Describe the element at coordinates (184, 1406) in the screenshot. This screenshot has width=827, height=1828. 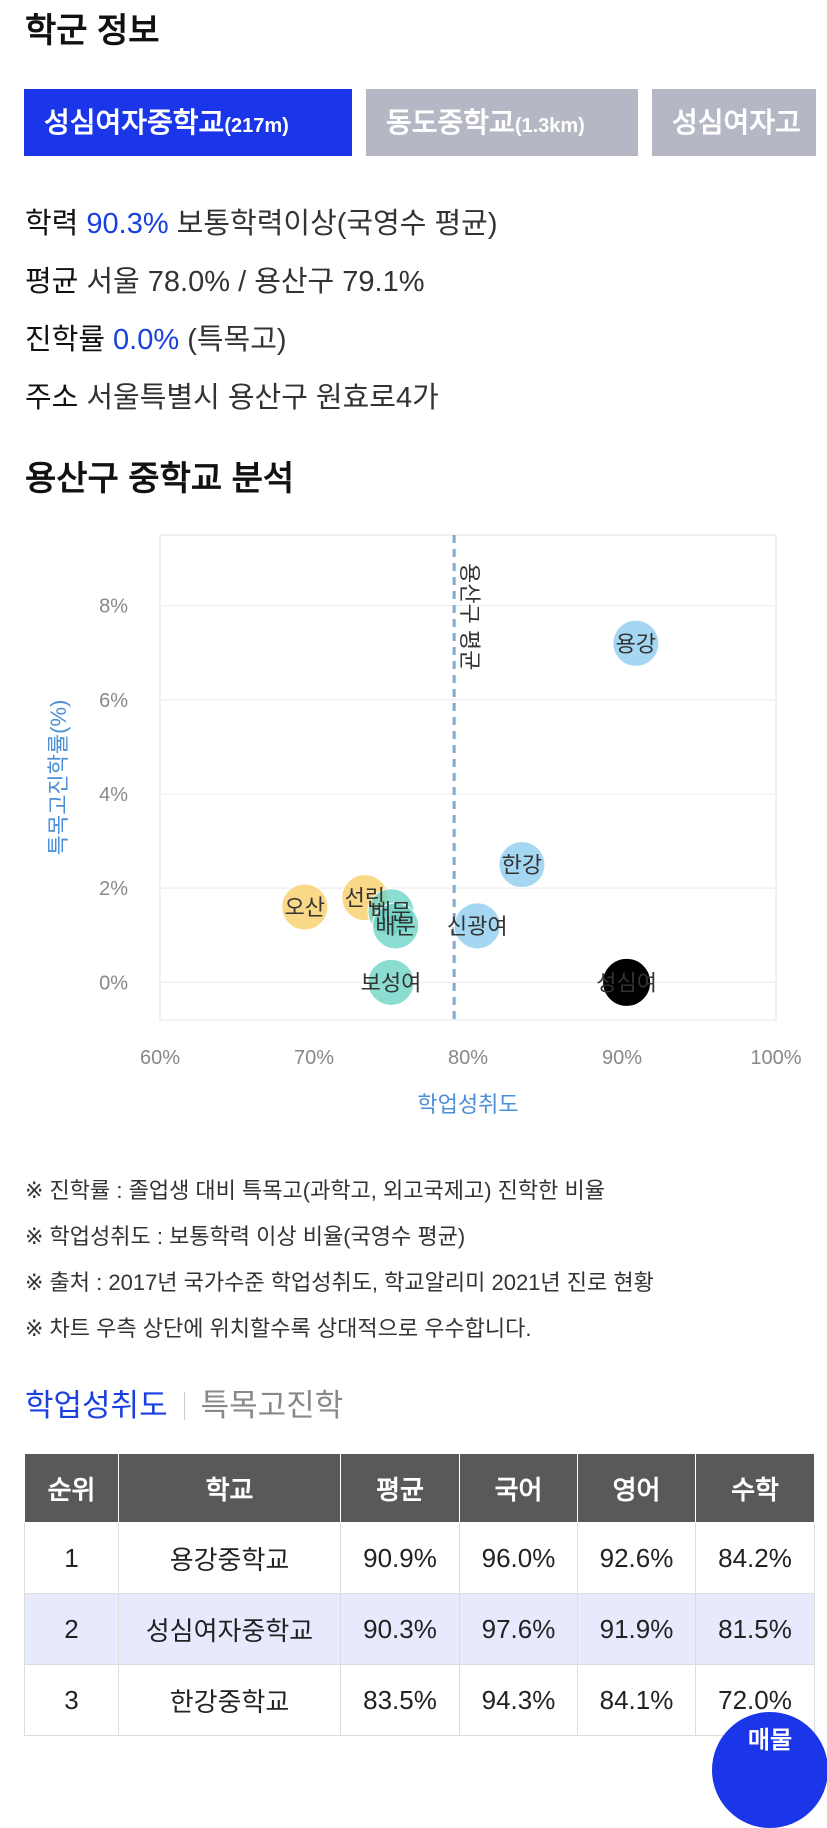
I see `tab-divider` at that location.